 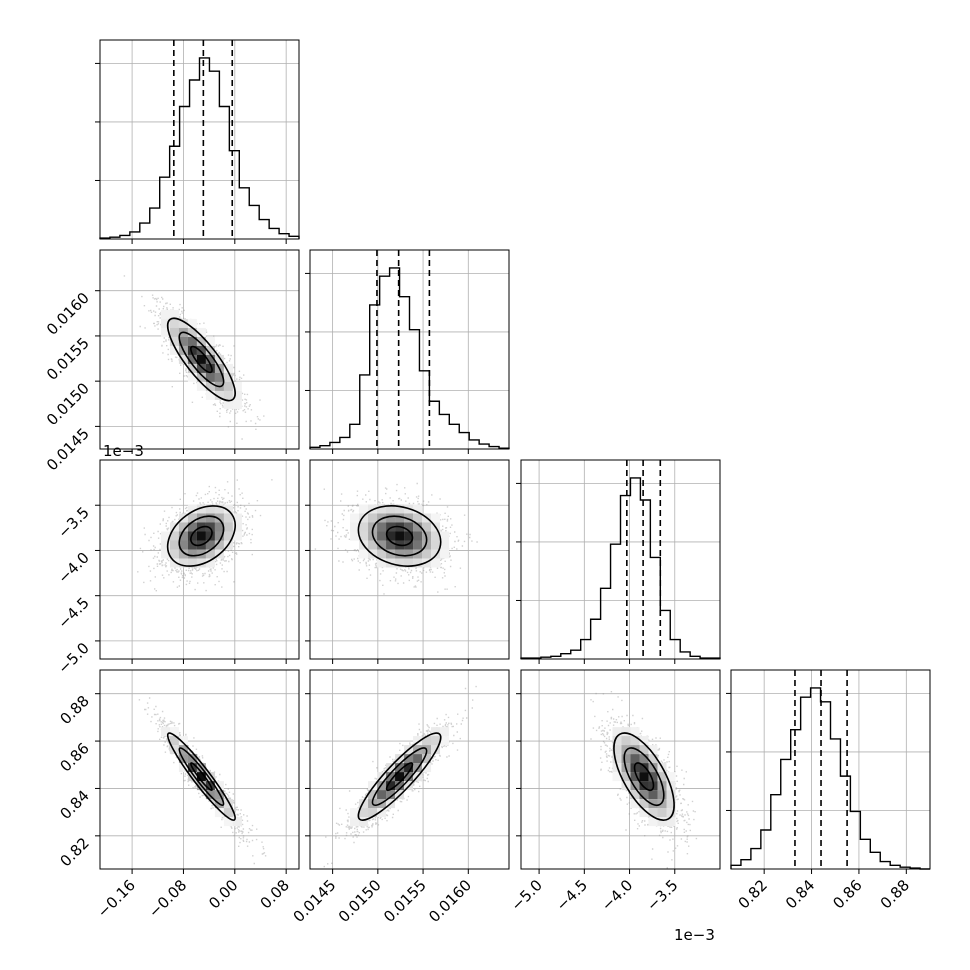 I want to click on y-tick-label: 0.0145, so click(x=68, y=449).